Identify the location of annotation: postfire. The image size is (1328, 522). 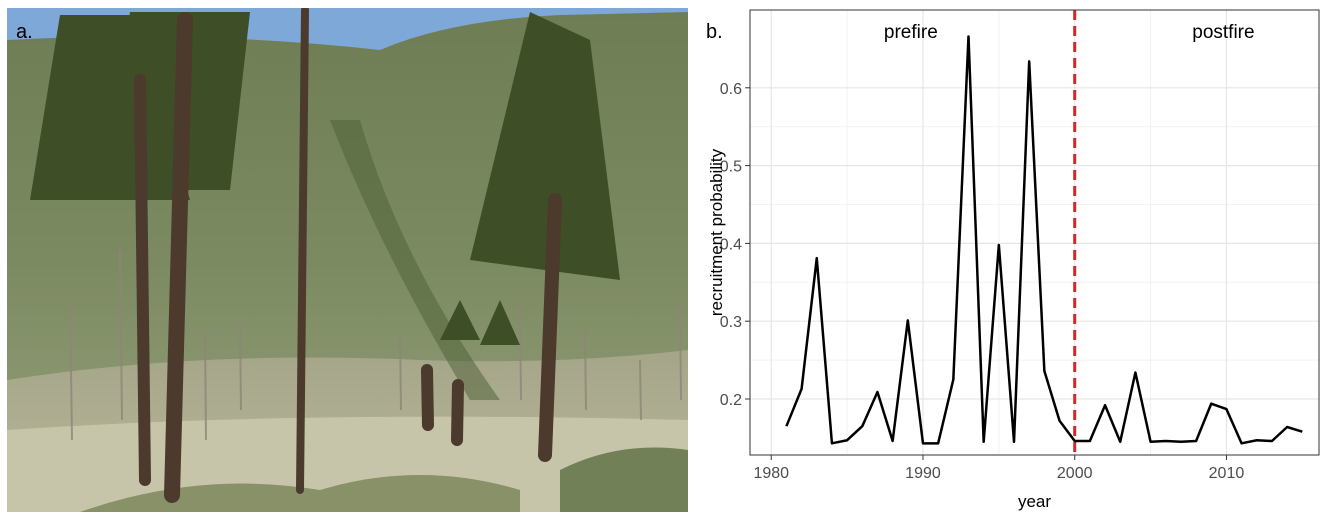
(1223, 32).